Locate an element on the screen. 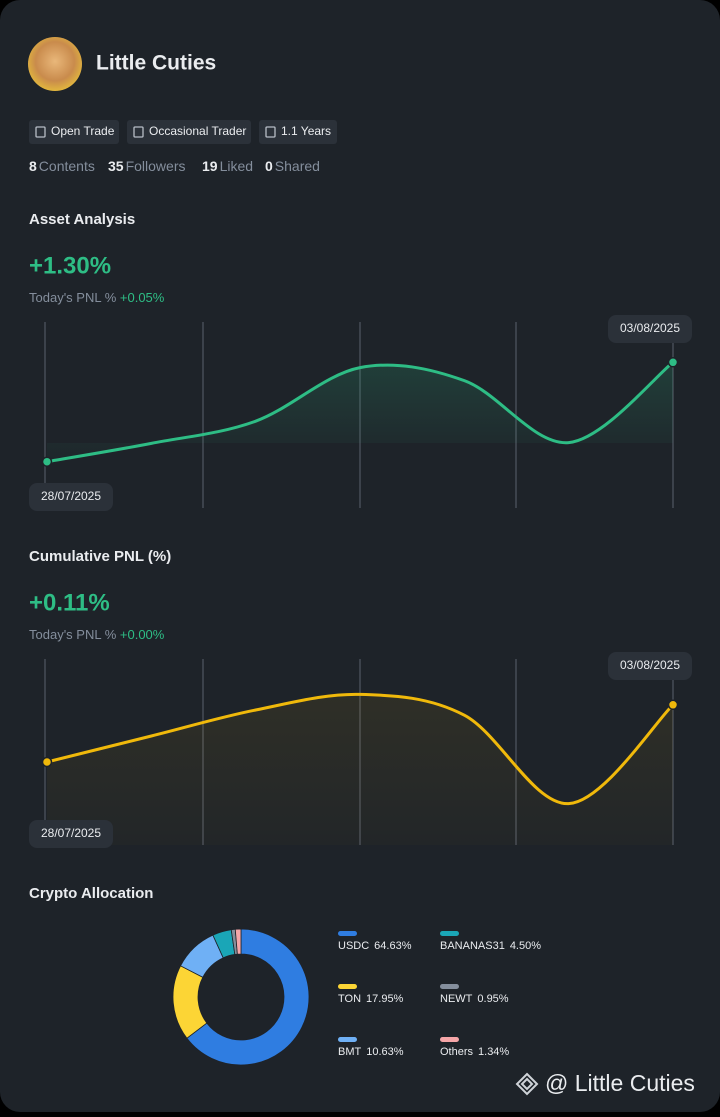 The width and height of the screenshot is (720, 1117). stat-value: 0 is located at coordinates (269, 166).